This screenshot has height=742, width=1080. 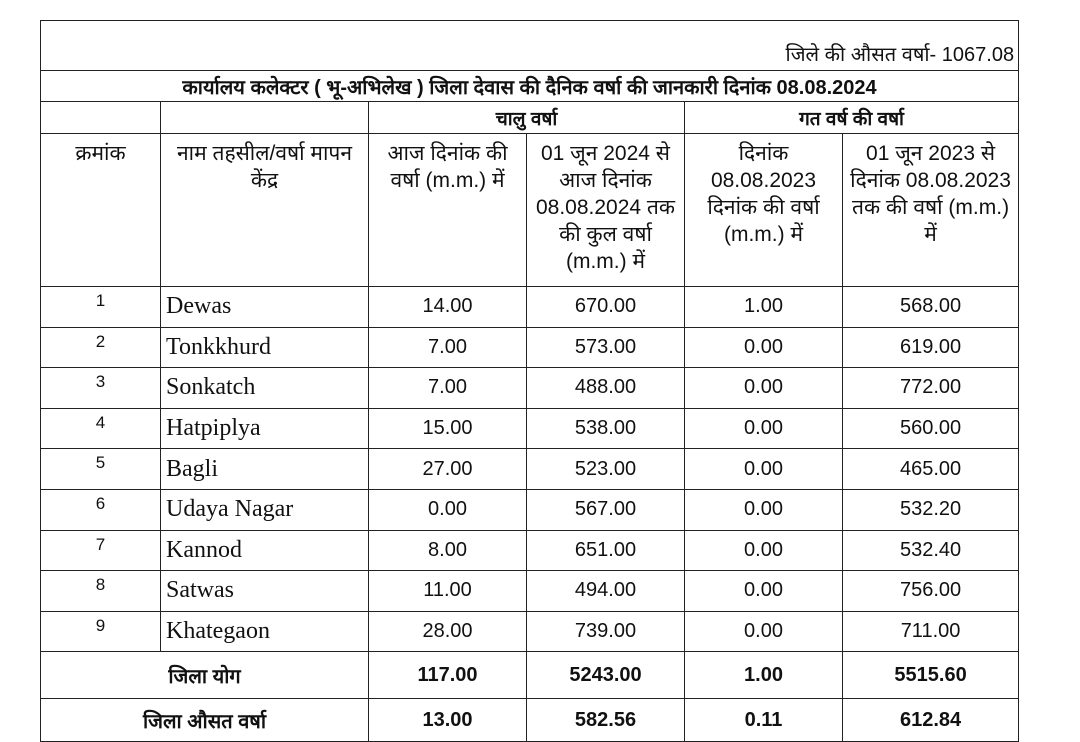 I want to click on station-cell: Khategaon, so click(x=264, y=631).